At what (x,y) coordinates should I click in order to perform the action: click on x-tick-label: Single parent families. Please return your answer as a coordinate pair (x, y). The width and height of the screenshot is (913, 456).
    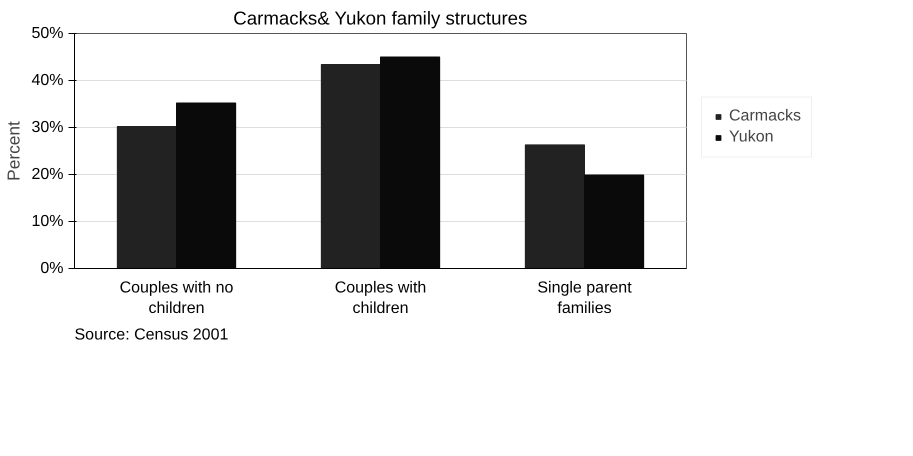
    Looking at the image, I should click on (584, 298).